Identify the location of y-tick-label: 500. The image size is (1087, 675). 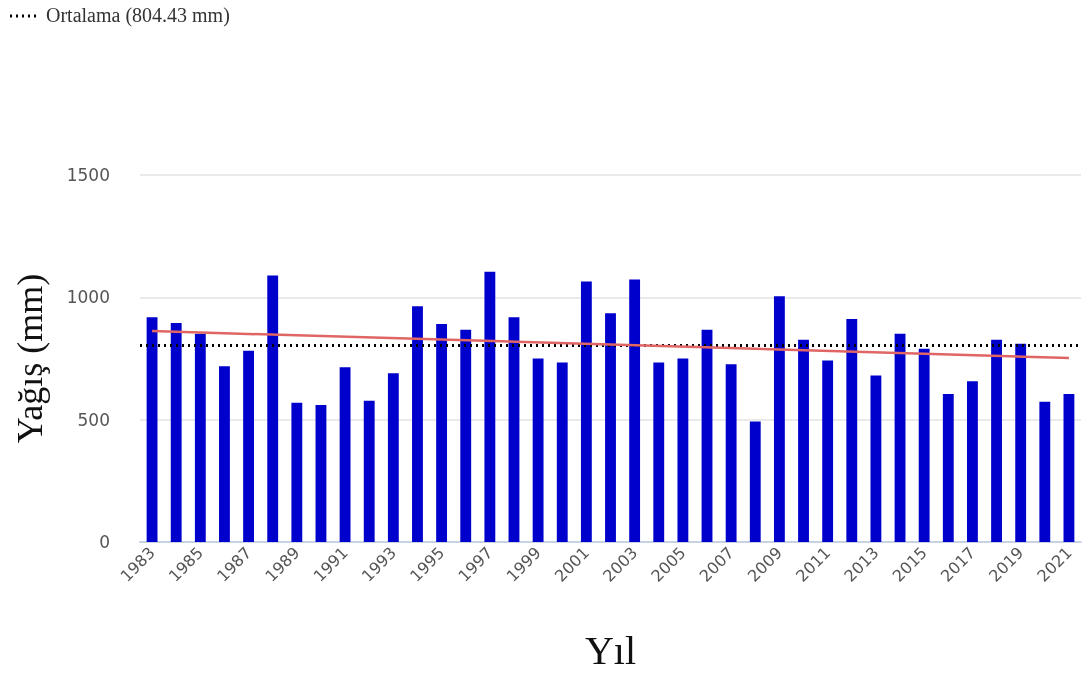
(93, 419).